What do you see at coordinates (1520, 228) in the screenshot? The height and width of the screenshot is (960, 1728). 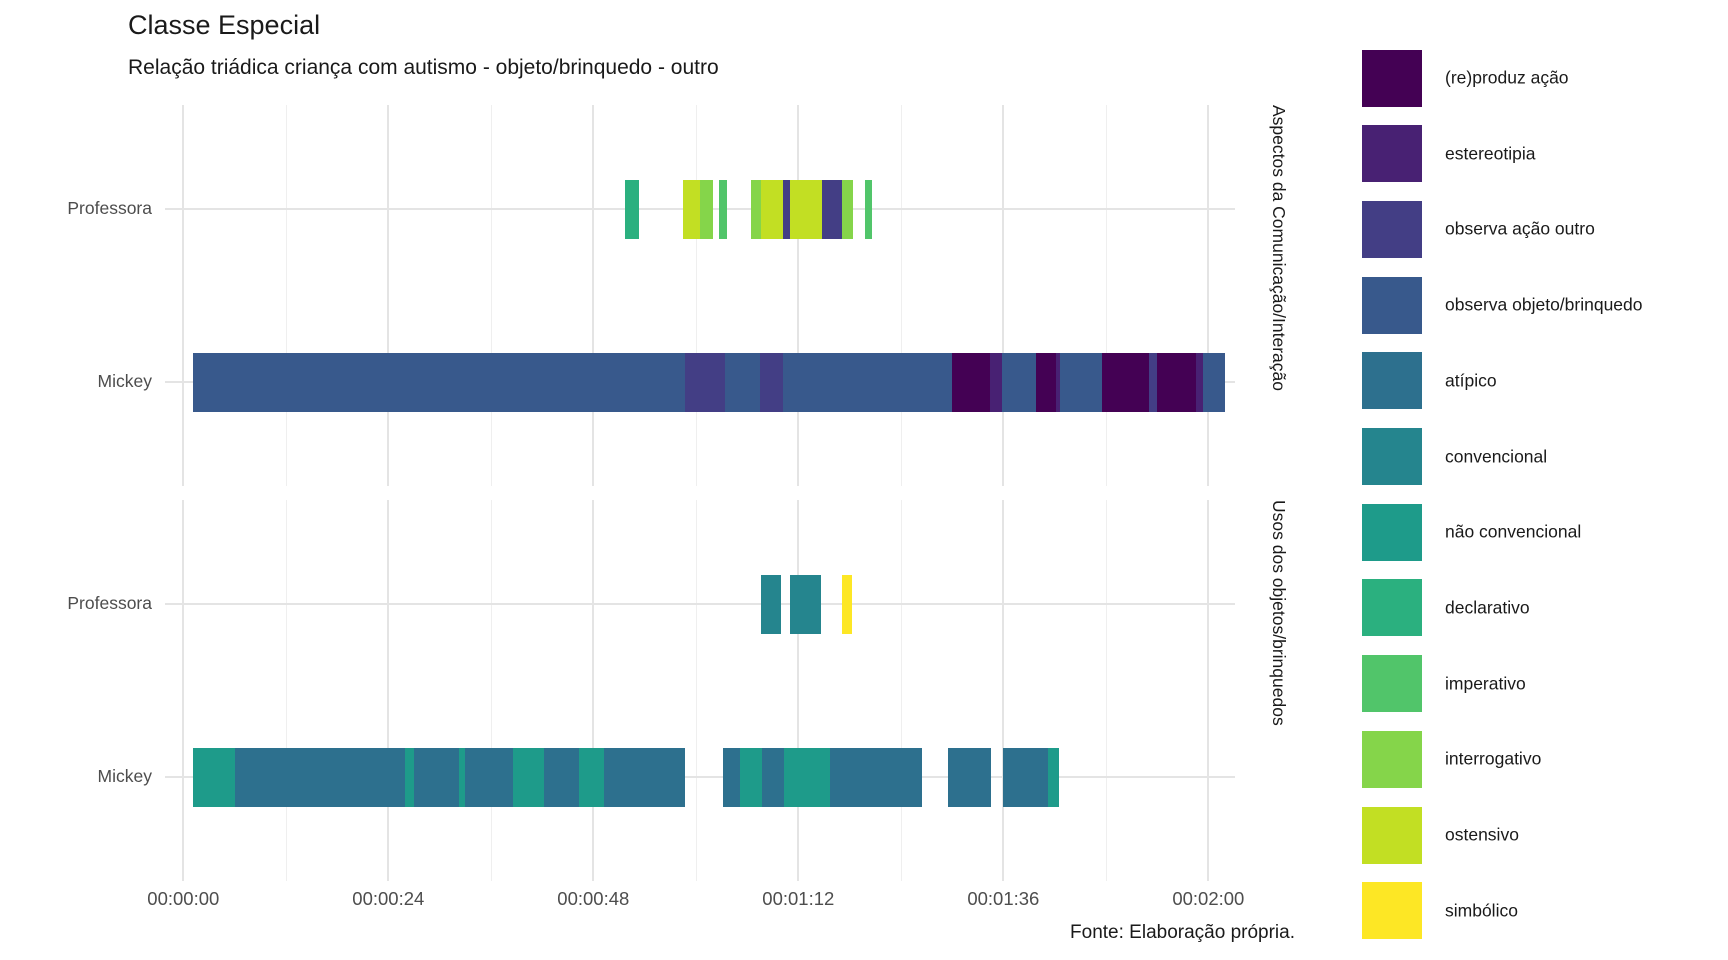 I see `legend-label: observa ação outro` at bounding box center [1520, 228].